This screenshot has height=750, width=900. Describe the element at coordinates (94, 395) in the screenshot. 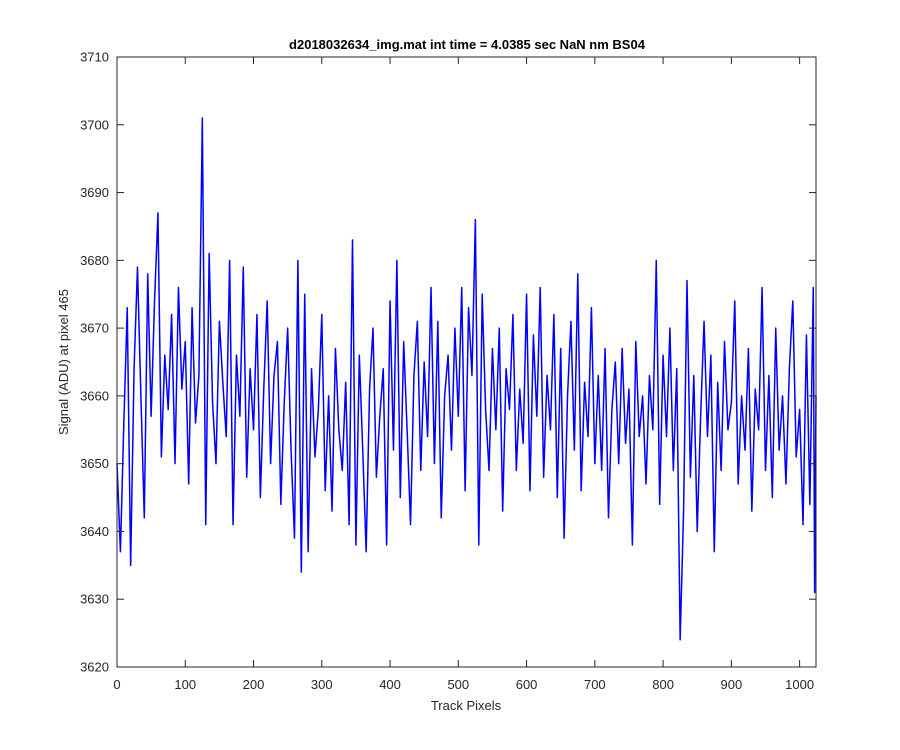

I see `y-tick-label: 3660` at that location.